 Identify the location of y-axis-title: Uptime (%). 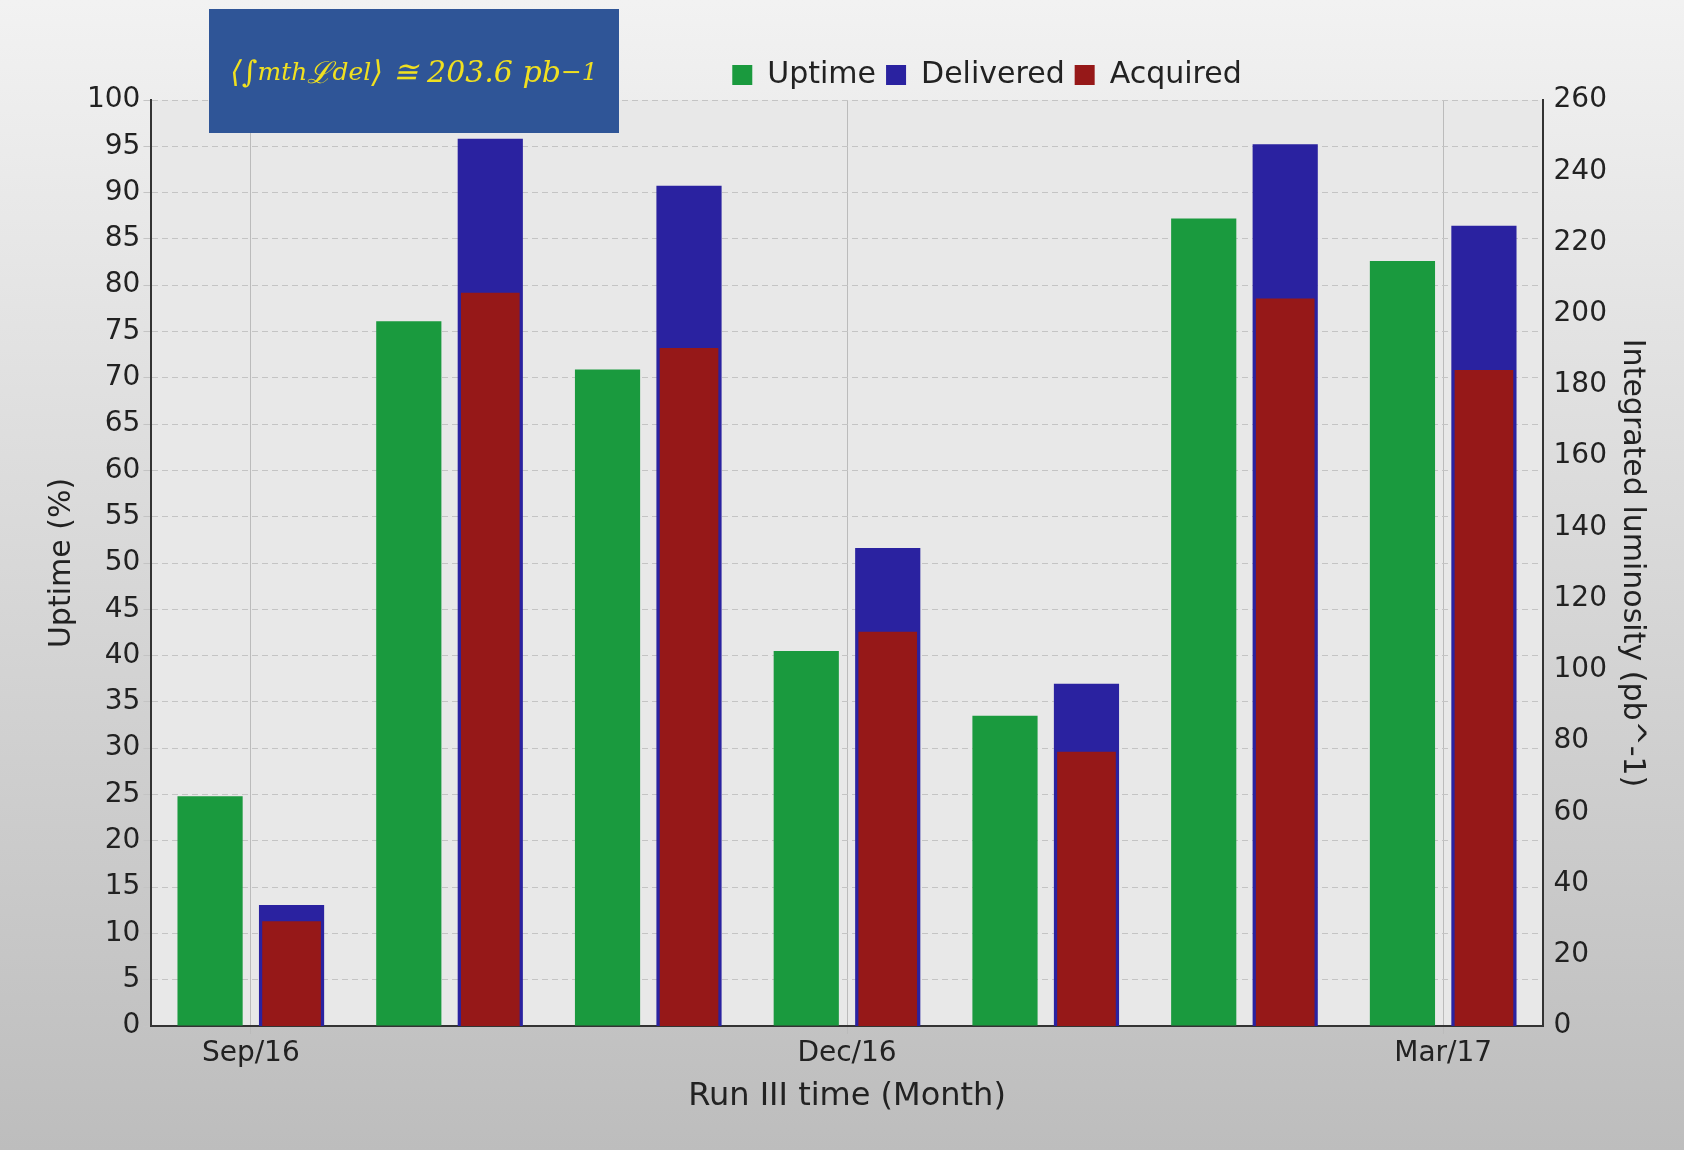
(59, 563).